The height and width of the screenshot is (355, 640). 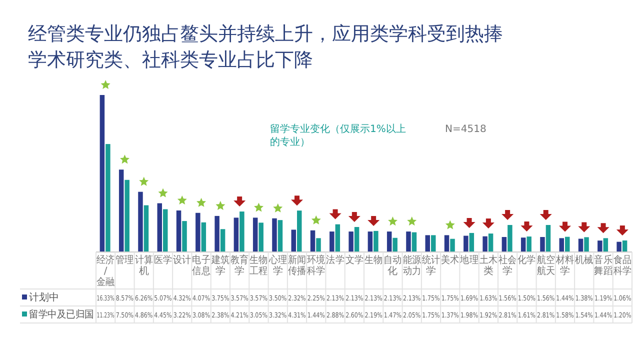 What do you see at coordinates (546, 265) in the screenshot?
I see `x-tick-label: 航空航天` at bounding box center [546, 265].